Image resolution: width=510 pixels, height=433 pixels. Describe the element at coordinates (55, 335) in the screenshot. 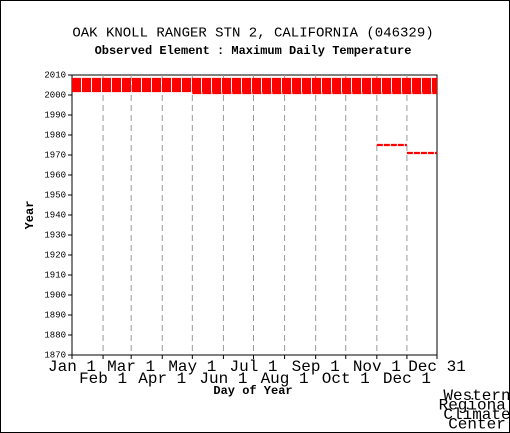

I see `y-tick-label: 1880` at that location.